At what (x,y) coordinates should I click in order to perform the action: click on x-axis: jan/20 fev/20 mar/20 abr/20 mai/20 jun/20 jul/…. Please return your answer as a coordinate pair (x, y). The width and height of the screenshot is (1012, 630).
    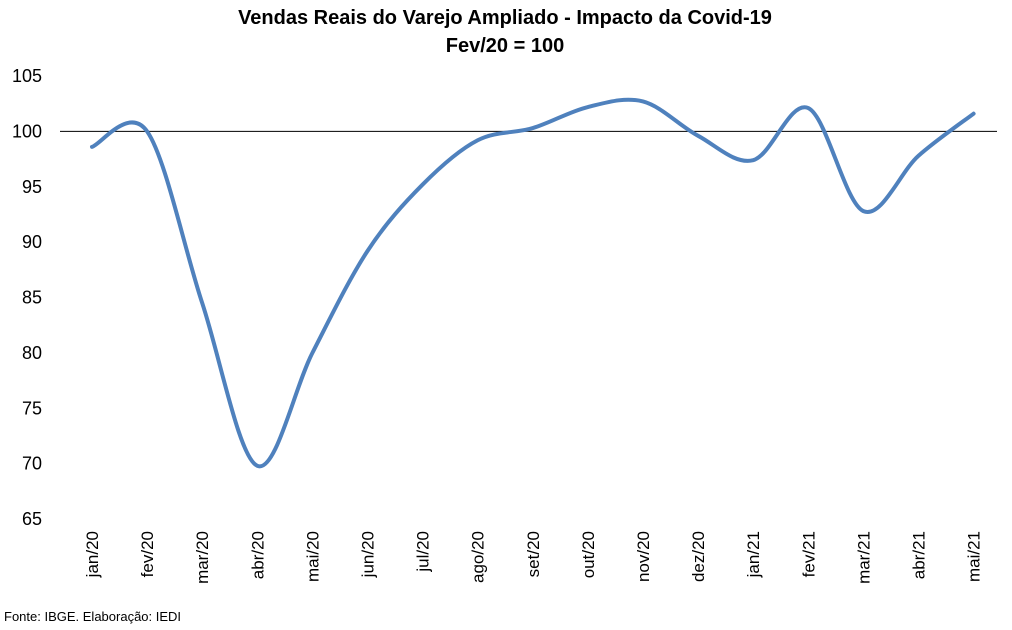
    Looking at the image, I should click on (533, 557).